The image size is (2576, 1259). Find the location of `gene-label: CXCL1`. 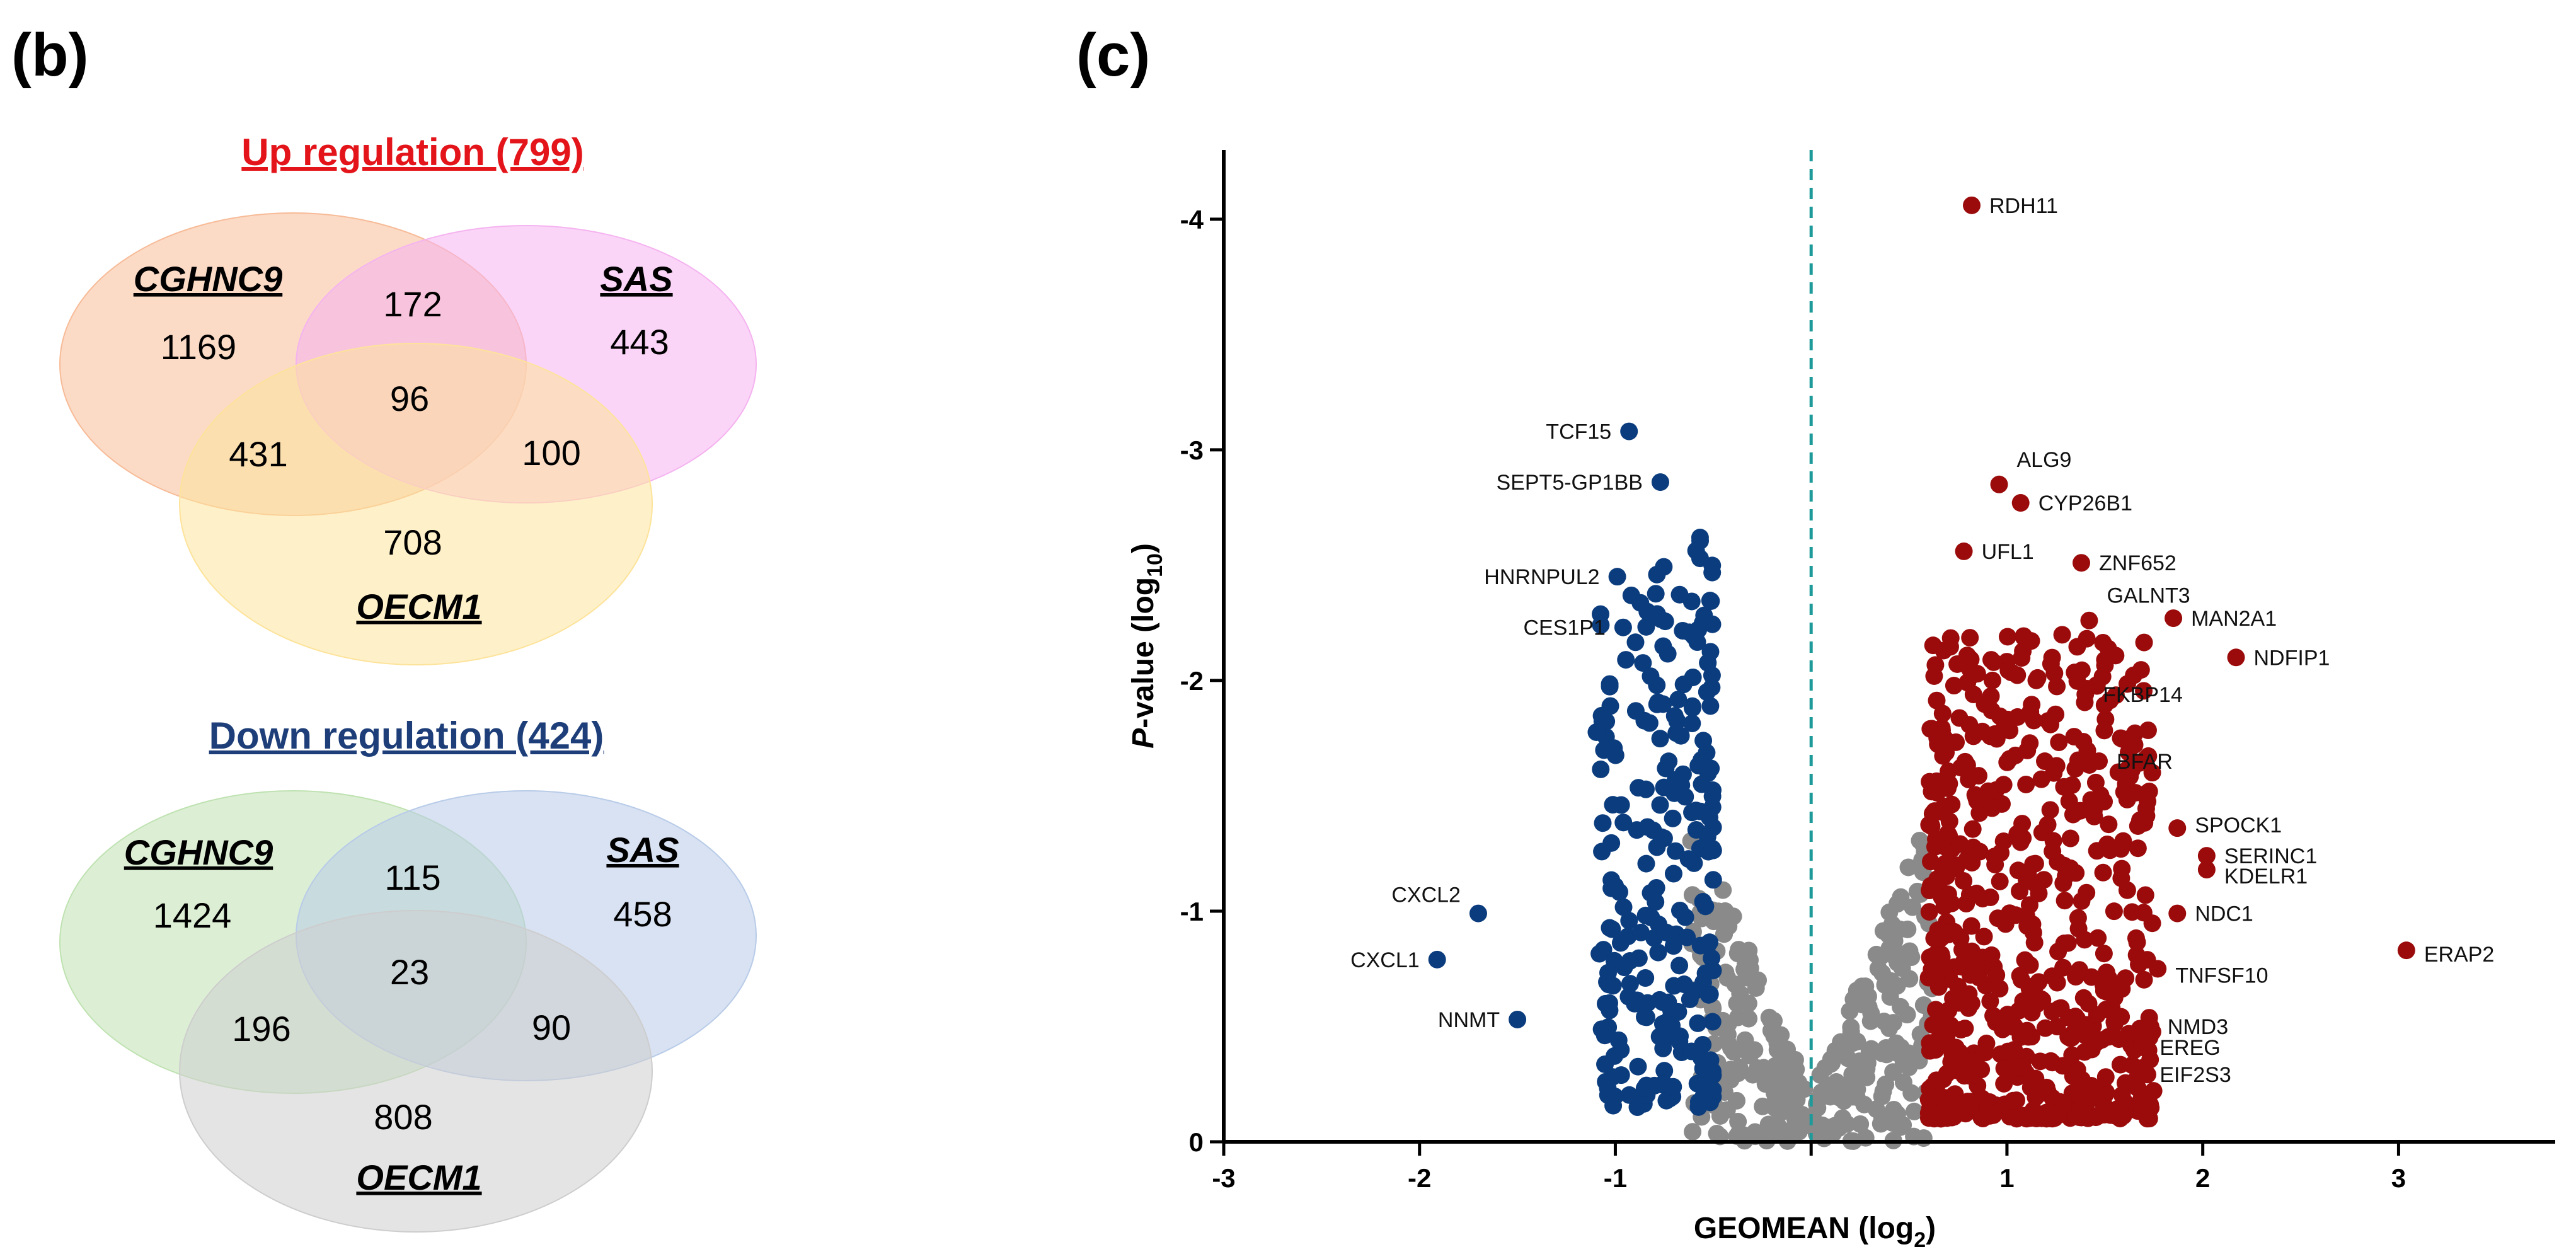

gene-label: CXCL1 is located at coordinates (1385, 960).